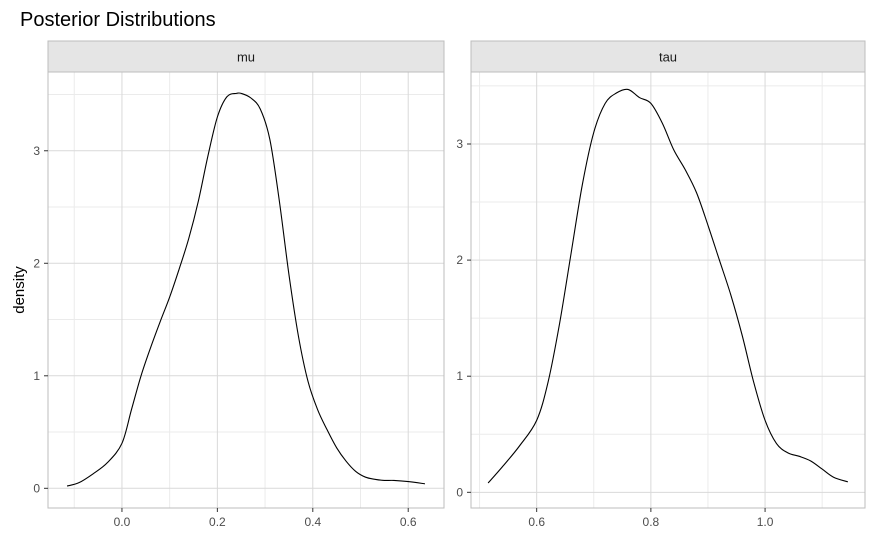 The width and height of the screenshot is (875, 540). I want to click on x-tick-label: 1.0, so click(765, 522).